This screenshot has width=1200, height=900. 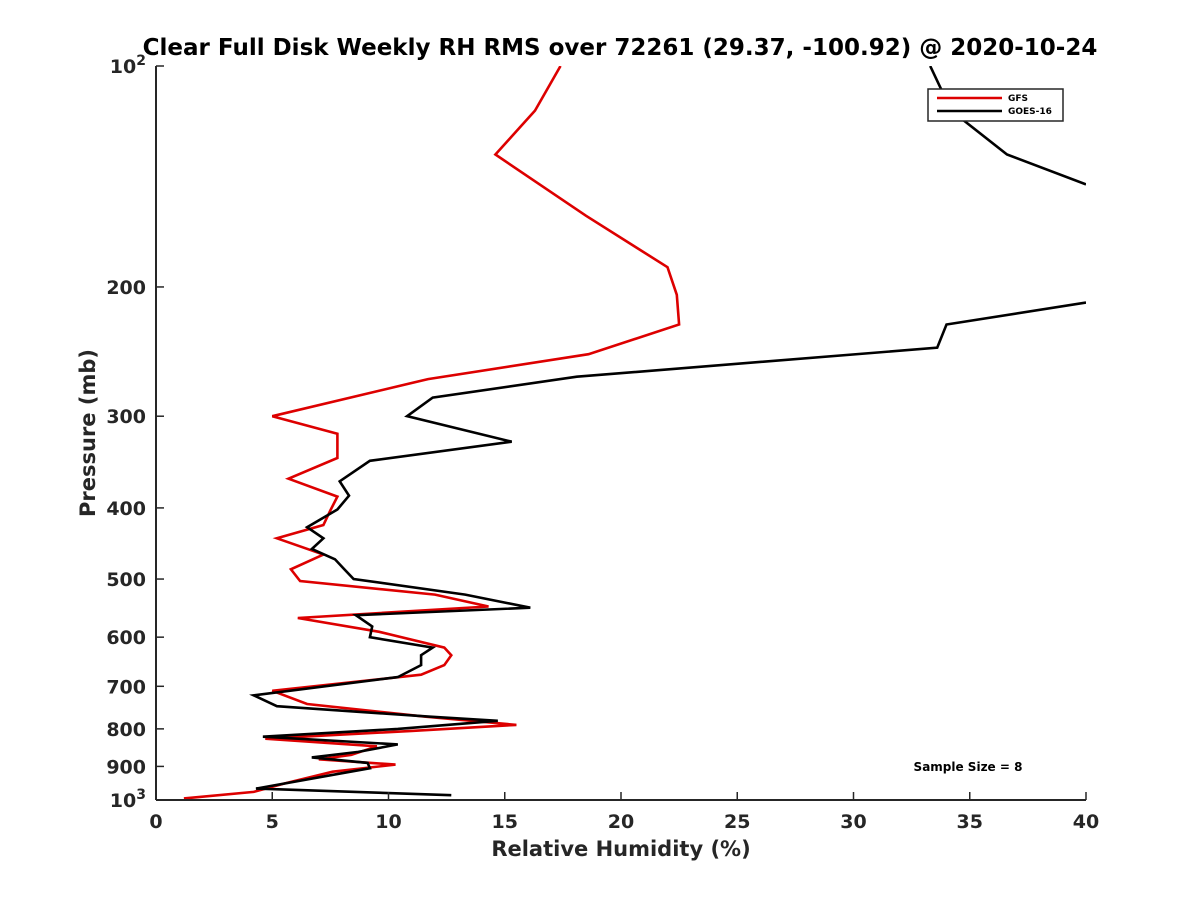 I want to click on y-tick-label: 200, so click(x=126, y=288).